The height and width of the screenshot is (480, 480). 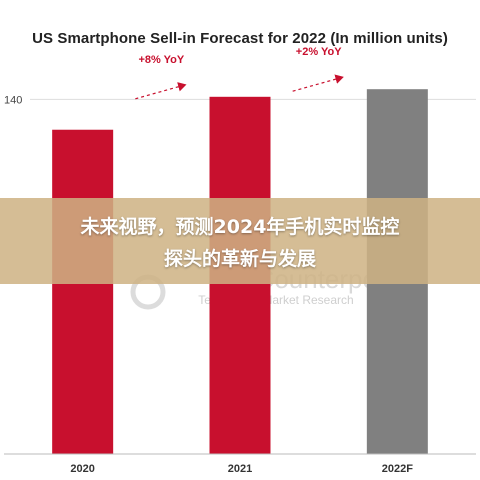 What do you see at coordinates (239, 259) in the screenshot?
I see `banner-title-line-2: 探头的革新与发展` at bounding box center [239, 259].